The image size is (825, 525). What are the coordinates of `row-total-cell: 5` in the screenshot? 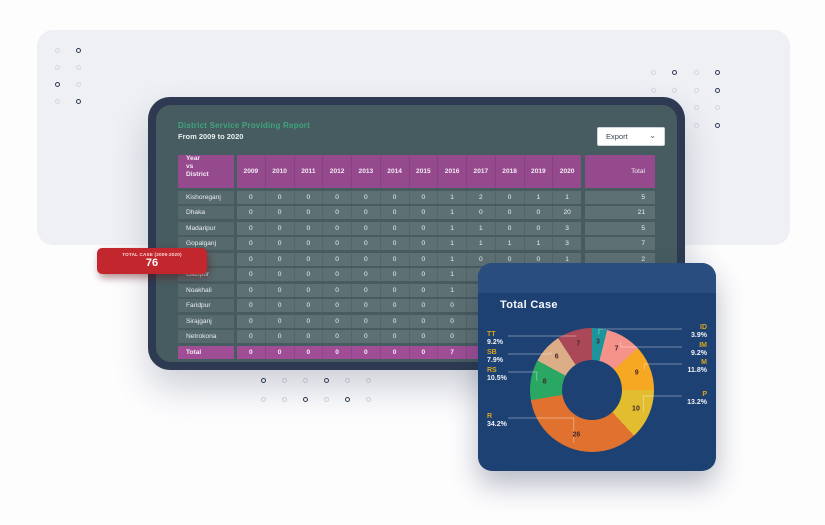 It's located at (620, 197).